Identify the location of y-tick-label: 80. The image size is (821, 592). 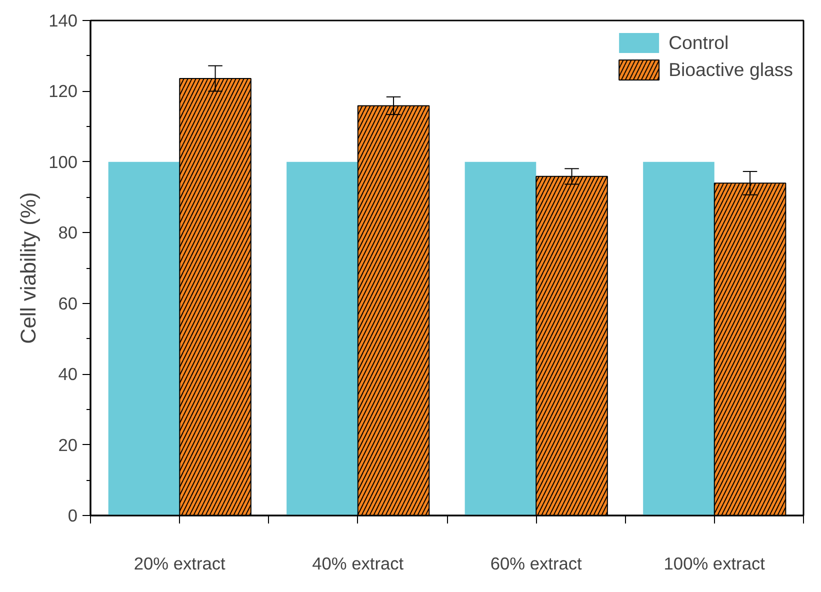
(68, 232).